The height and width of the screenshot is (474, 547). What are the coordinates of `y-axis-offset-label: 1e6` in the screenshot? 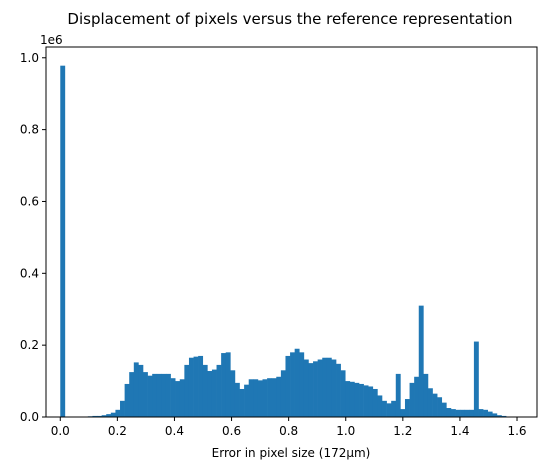 It's located at (51, 40).